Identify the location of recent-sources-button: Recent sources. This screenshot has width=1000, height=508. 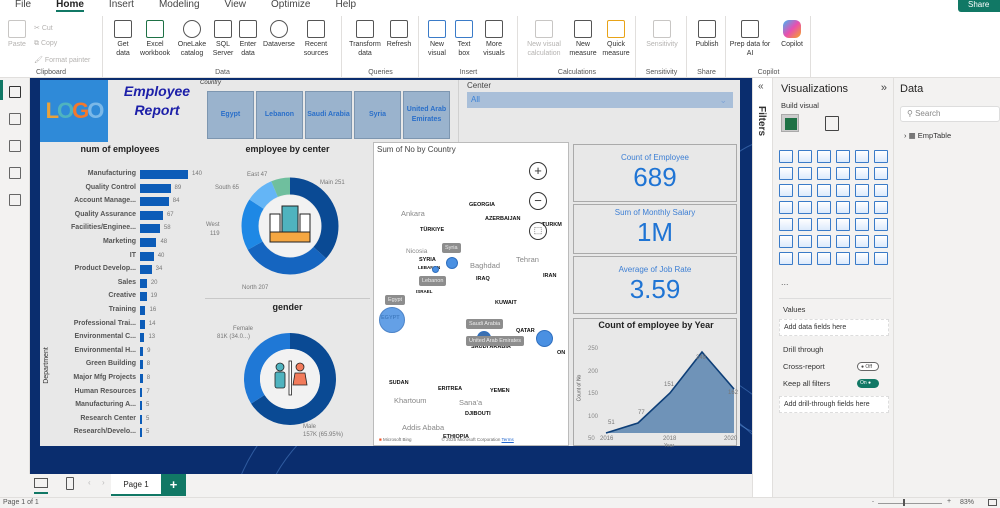
(316, 39).